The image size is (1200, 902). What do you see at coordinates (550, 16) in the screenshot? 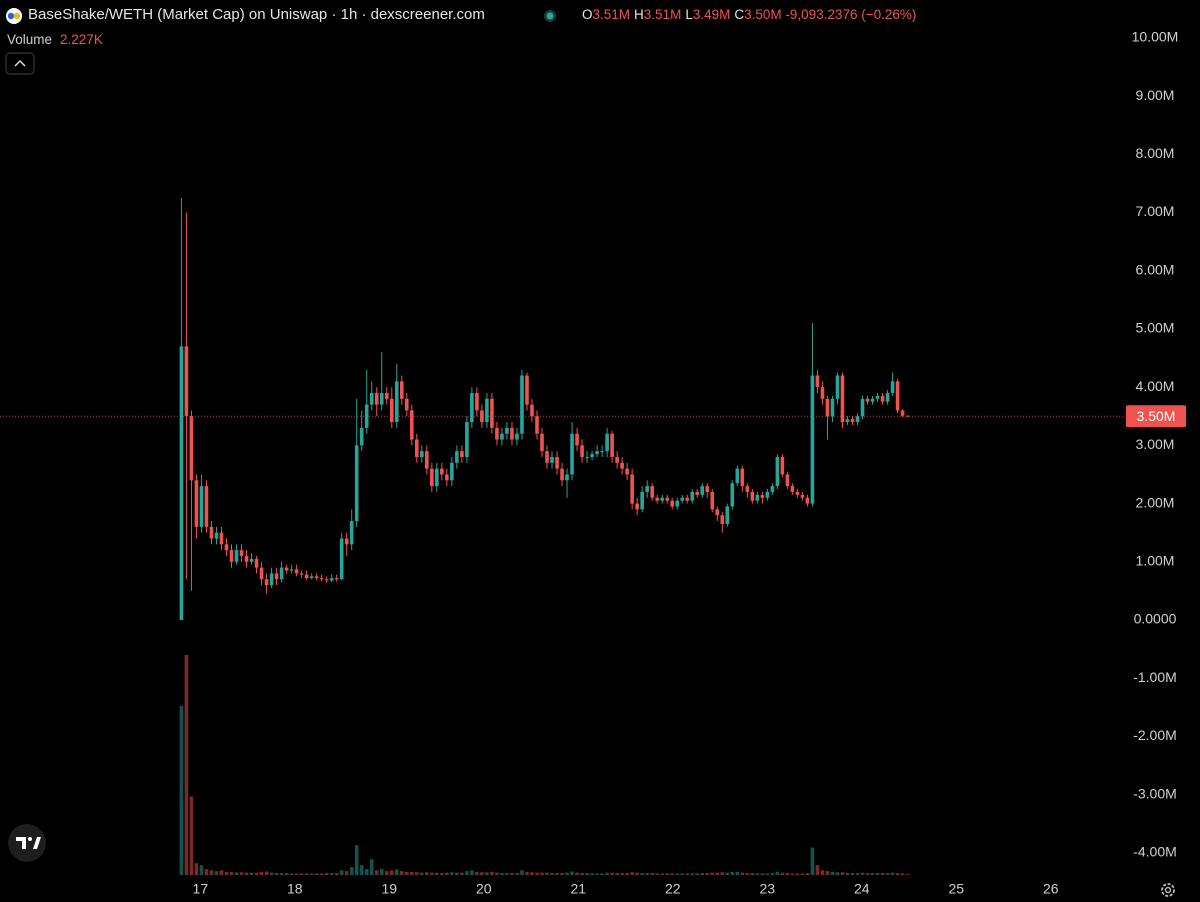
I see `status-dot` at bounding box center [550, 16].